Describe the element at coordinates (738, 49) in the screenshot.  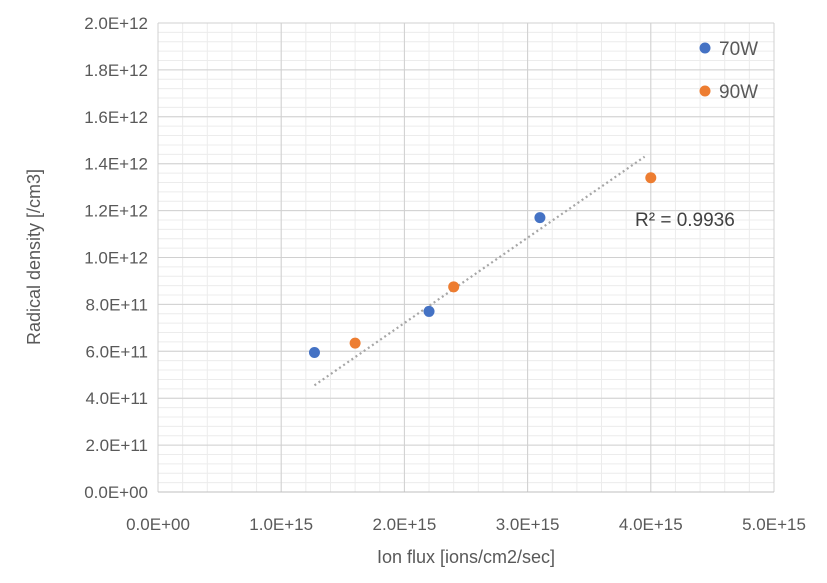
I see `legend-label-70w: 70W` at that location.